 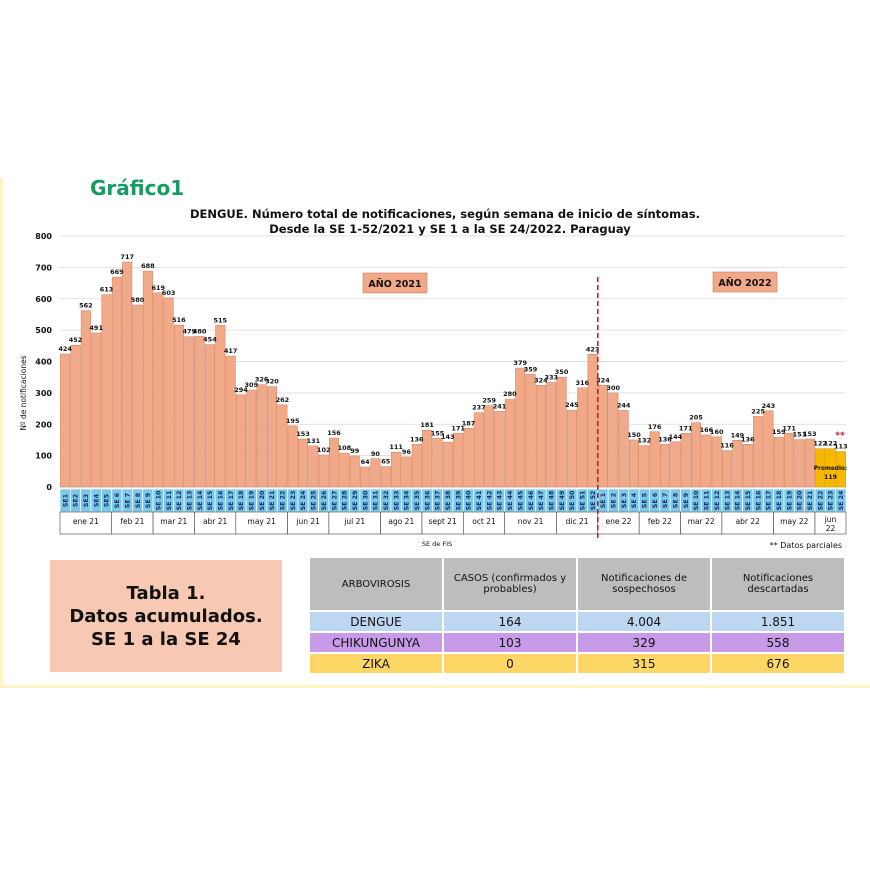 I want to click on y-tick-label: 100, so click(x=43, y=456).